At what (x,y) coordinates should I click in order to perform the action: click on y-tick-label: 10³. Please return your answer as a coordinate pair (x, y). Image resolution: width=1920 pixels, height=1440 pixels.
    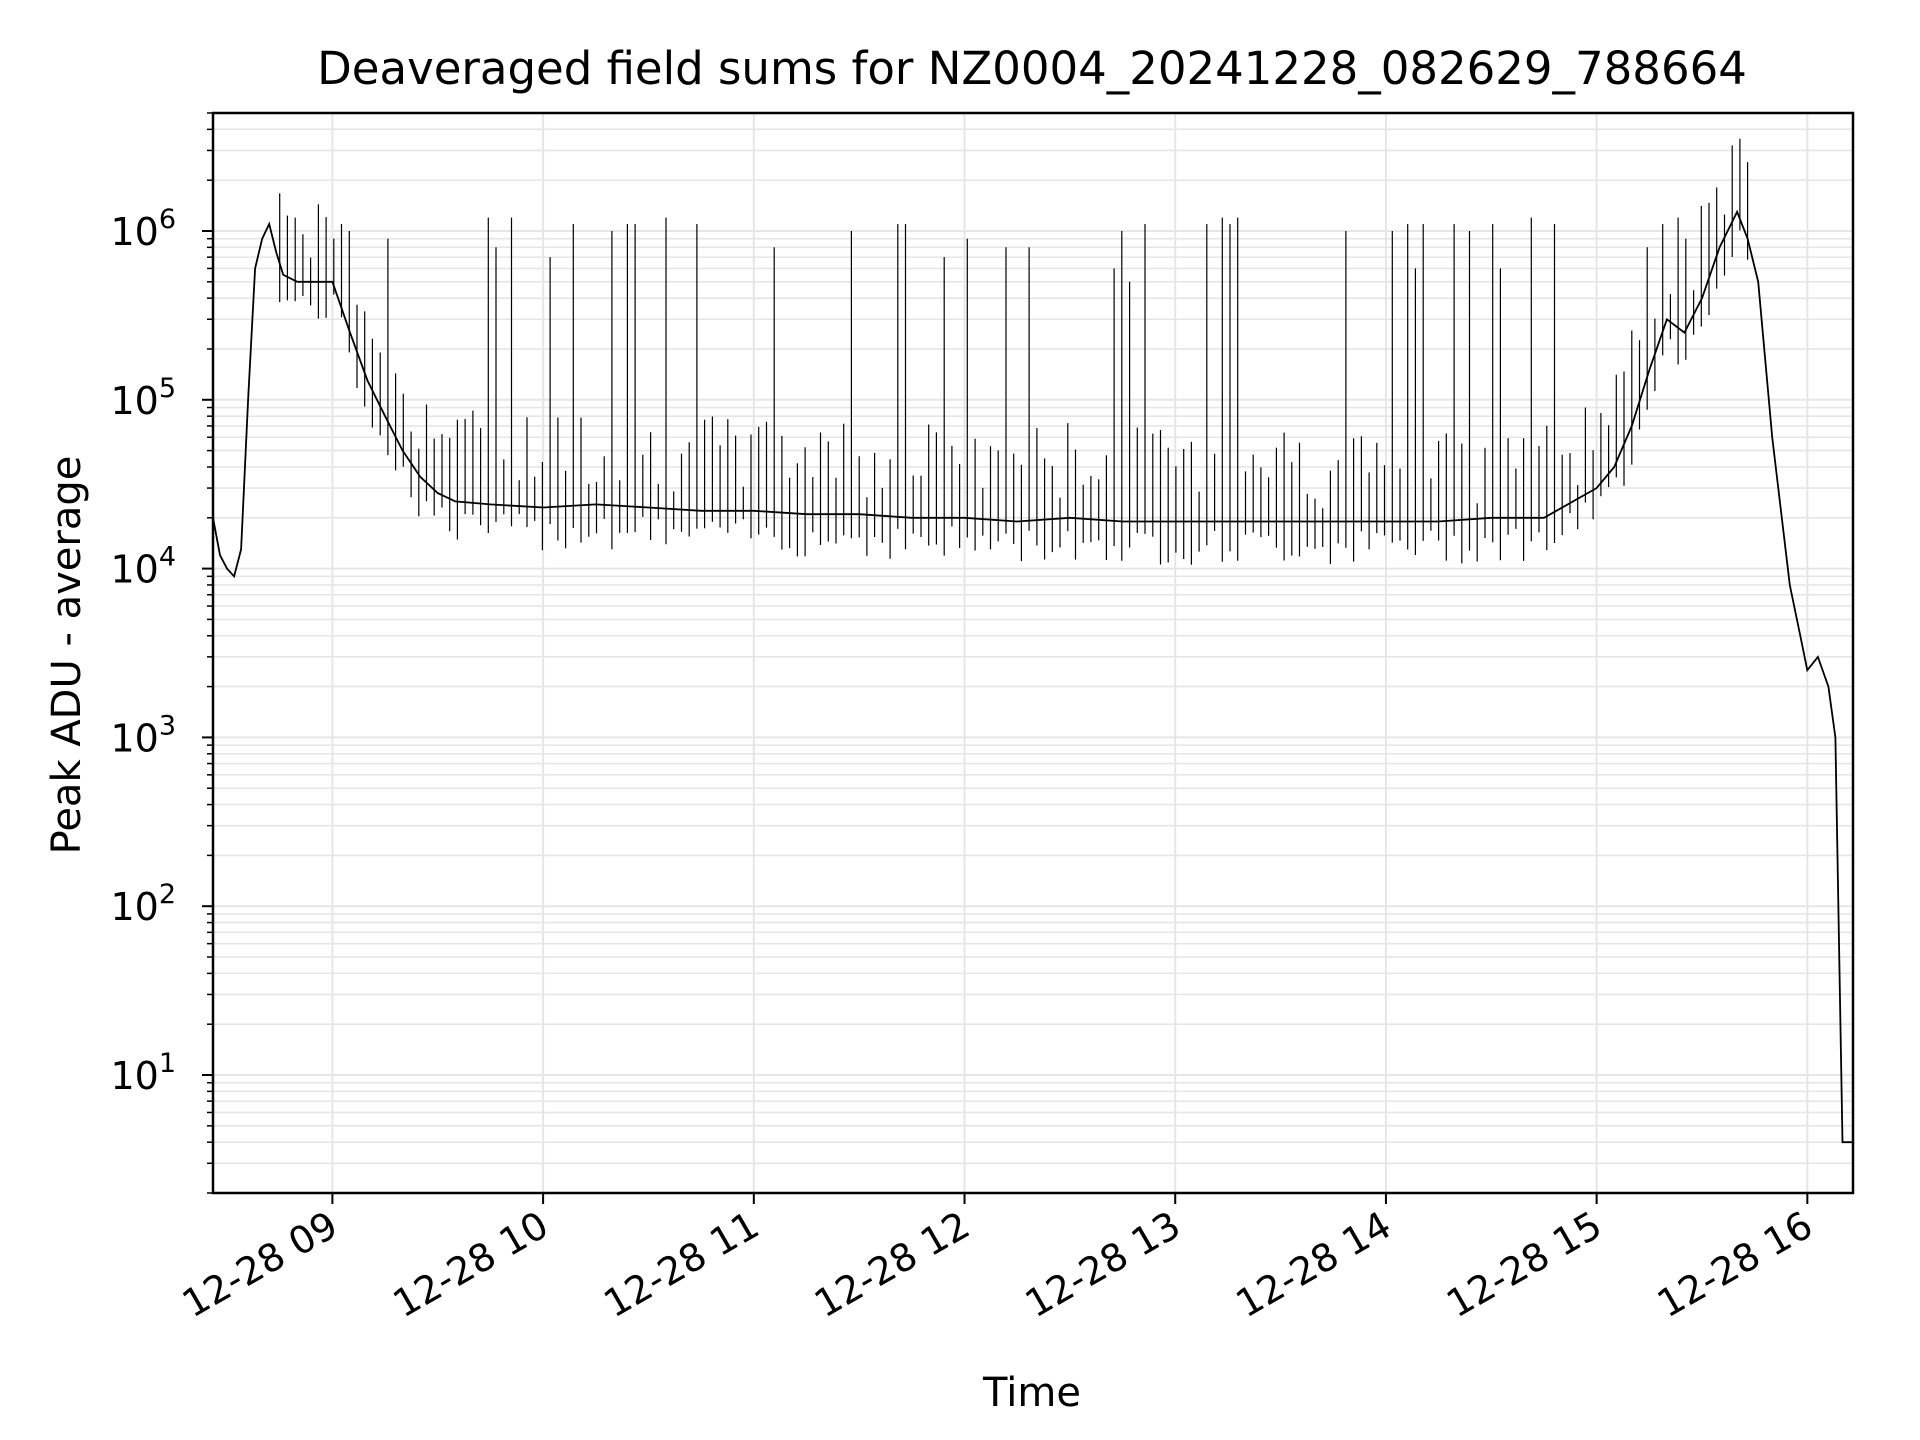
    Looking at the image, I should click on (143, 735).